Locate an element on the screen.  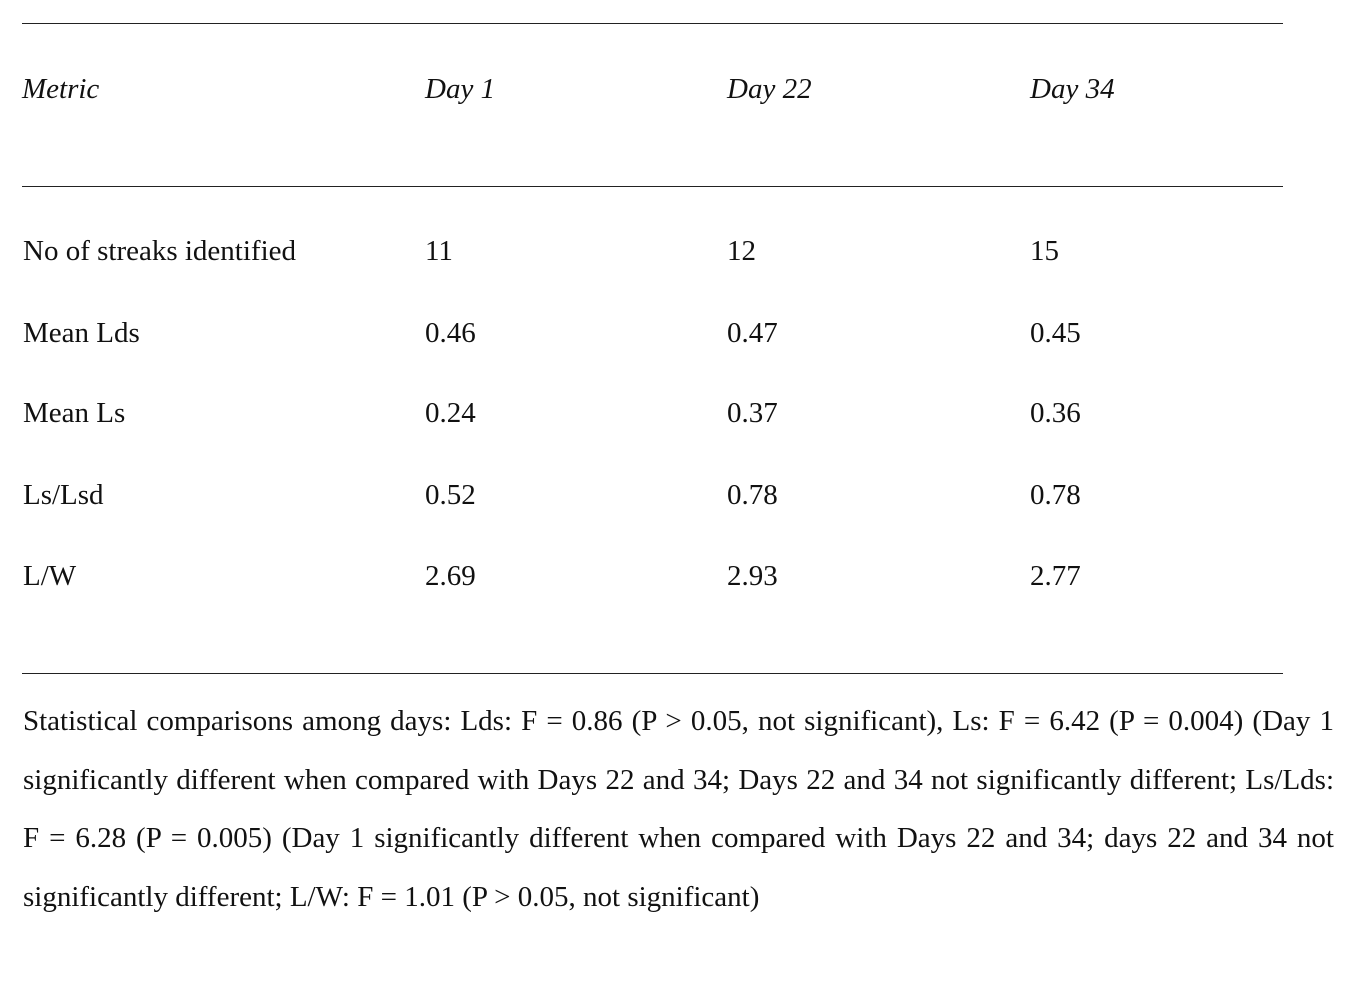
table-cell: 2.77 is located at coordinates (1055, 576).